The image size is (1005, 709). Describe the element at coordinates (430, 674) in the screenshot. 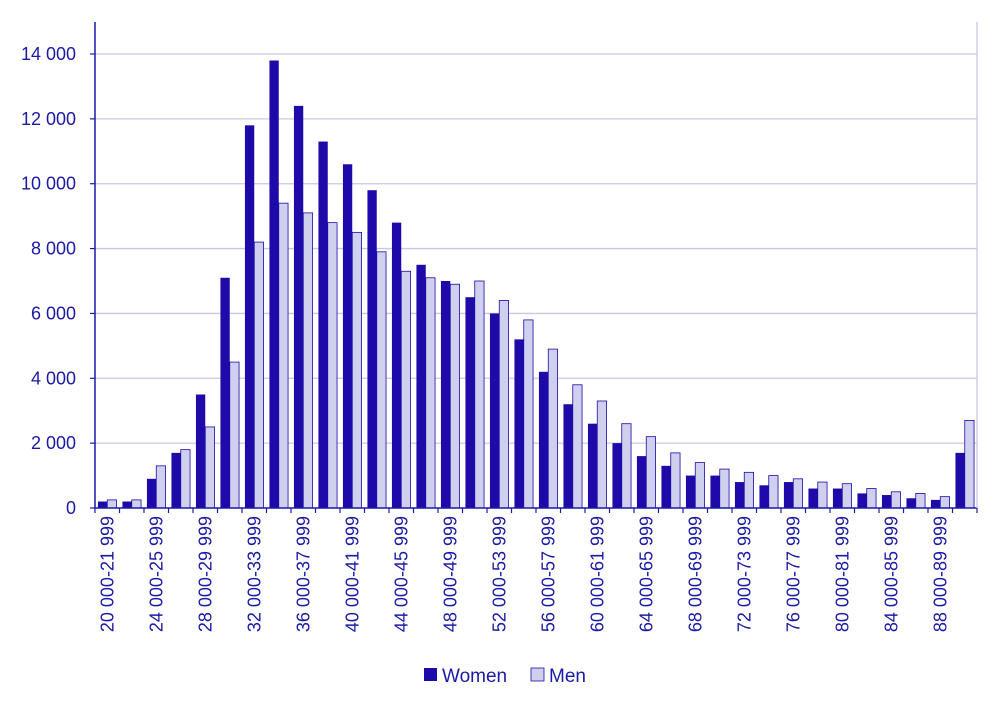

I see `legend-women-swatch` at that location.